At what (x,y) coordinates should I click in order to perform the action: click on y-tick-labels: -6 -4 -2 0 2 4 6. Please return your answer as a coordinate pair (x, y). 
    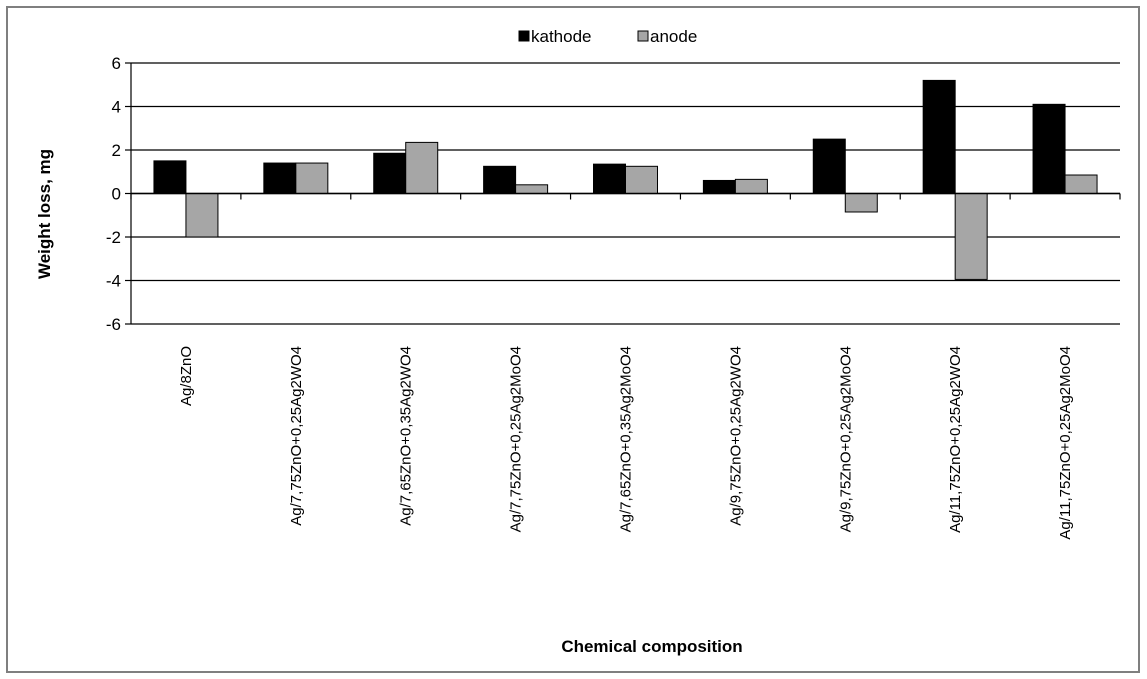
    Looking at the image, I should click on (113, 194).